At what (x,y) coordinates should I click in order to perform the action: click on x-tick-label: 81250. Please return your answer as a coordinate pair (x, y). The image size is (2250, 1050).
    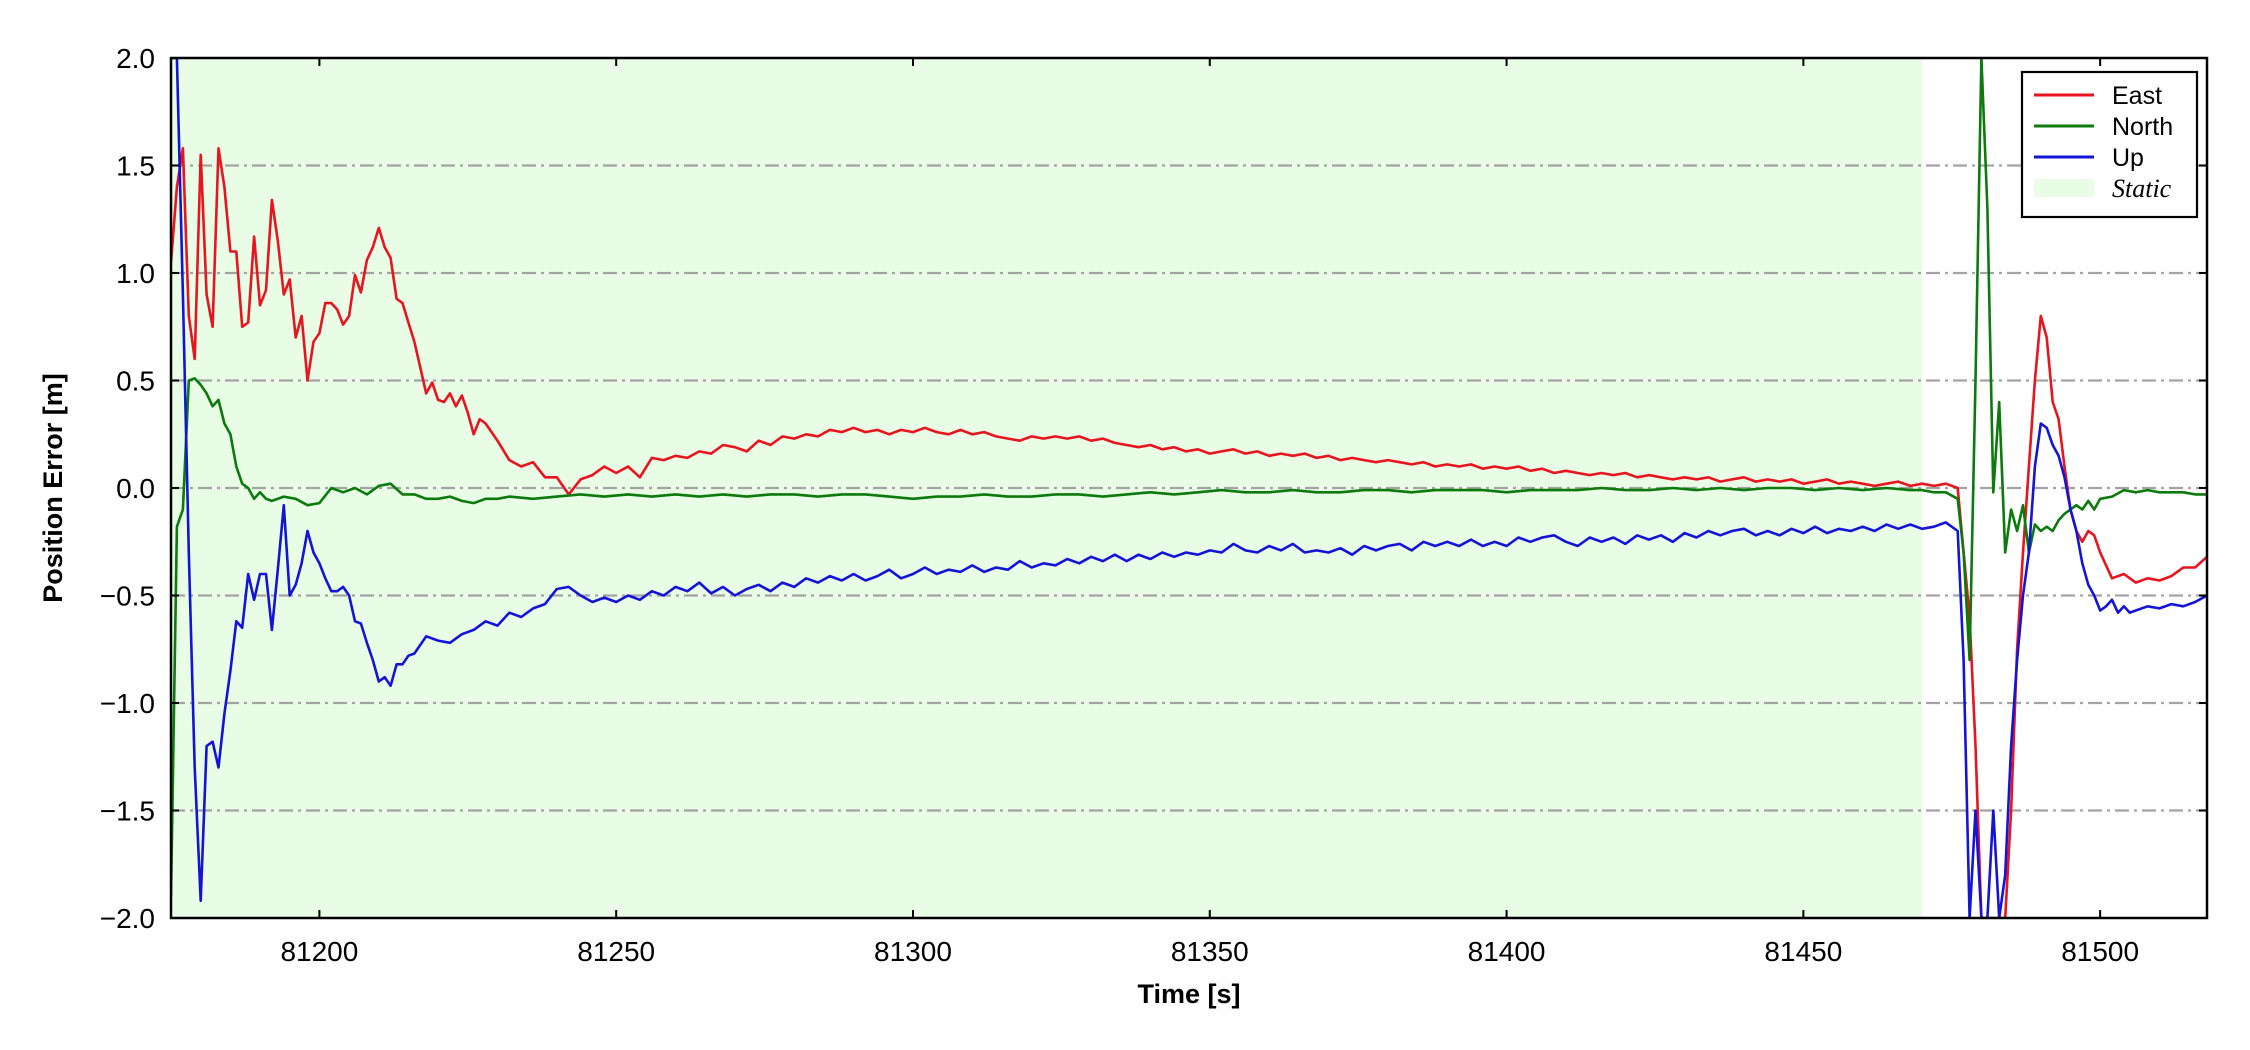
    Looking at the image, I should click on (616, 951).